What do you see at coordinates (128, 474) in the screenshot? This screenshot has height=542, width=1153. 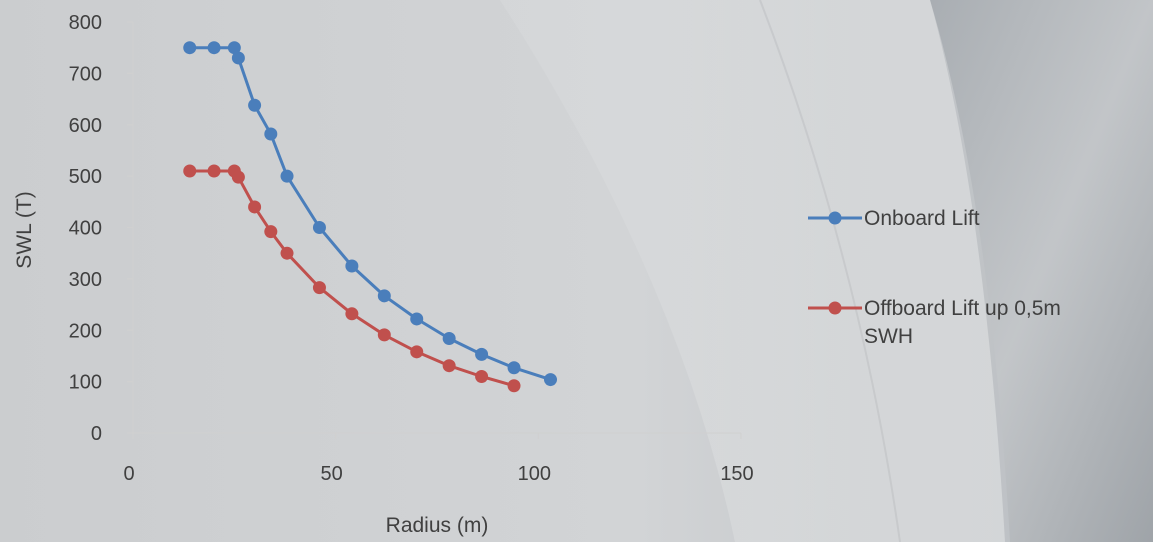 I see `x-tick-label: 0` at bounding box center [128, 474].